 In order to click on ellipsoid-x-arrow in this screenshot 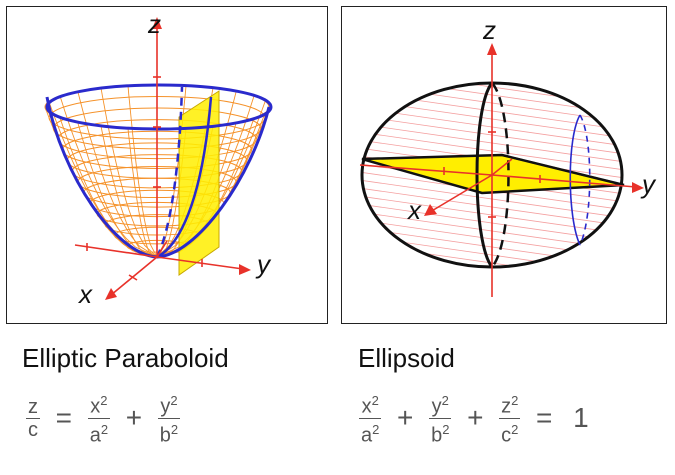, I will do `click(430, 210)`.